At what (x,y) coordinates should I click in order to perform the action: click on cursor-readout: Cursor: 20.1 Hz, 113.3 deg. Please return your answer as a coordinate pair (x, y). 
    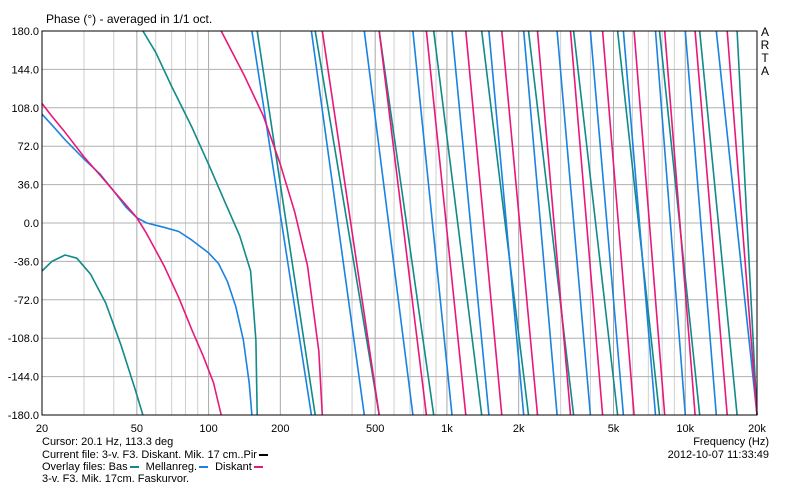
    Looking at the image, I should click on (108, 442).